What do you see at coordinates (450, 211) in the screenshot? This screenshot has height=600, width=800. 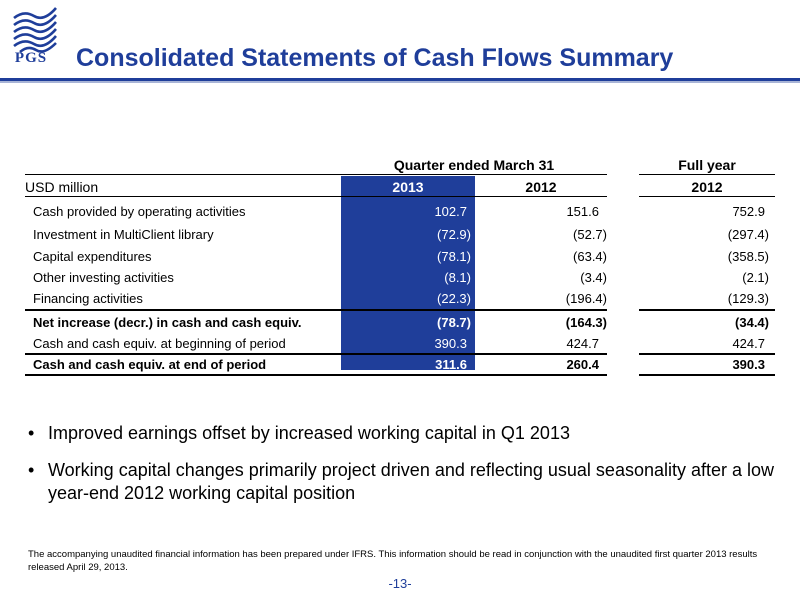 I see `value-2013: 102.7` at bounding box center [450, 211].